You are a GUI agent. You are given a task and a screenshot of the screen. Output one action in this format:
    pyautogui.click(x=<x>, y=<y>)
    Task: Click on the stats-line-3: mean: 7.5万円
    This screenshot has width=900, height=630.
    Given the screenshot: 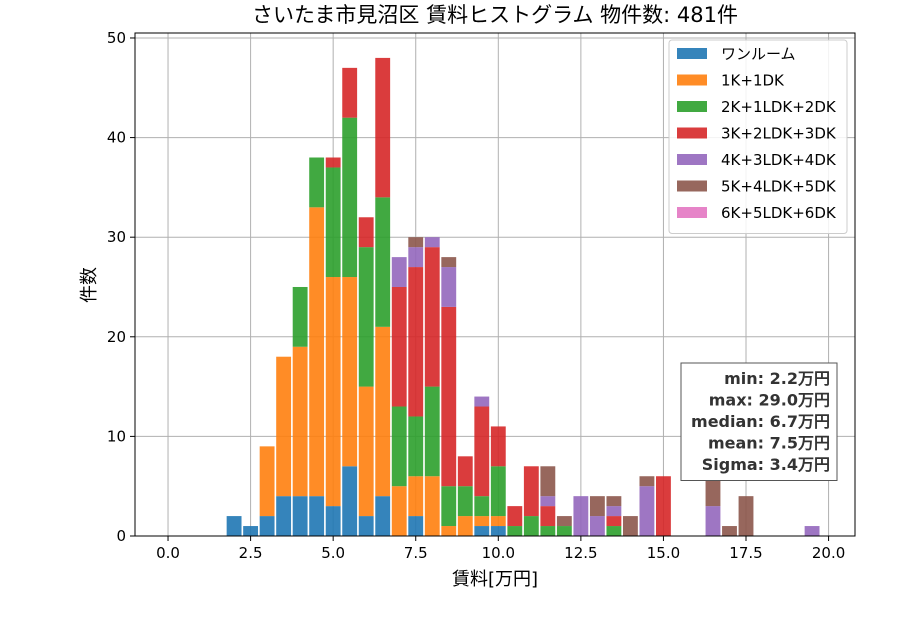 What is the action you would take?
    pyautogui.click(x=769, y=443)
    